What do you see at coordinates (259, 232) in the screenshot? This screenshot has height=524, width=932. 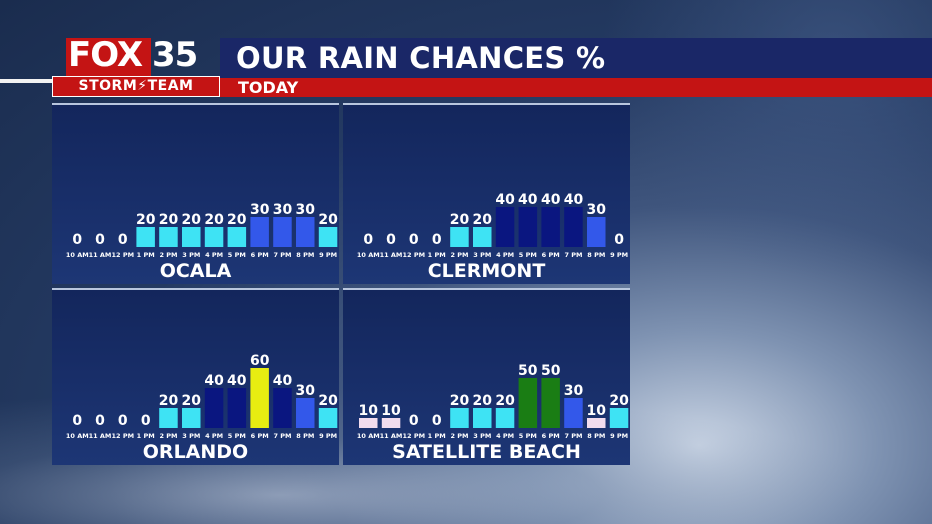 I see `bar-ocala-6-pm` at bounding box center [259, 232].